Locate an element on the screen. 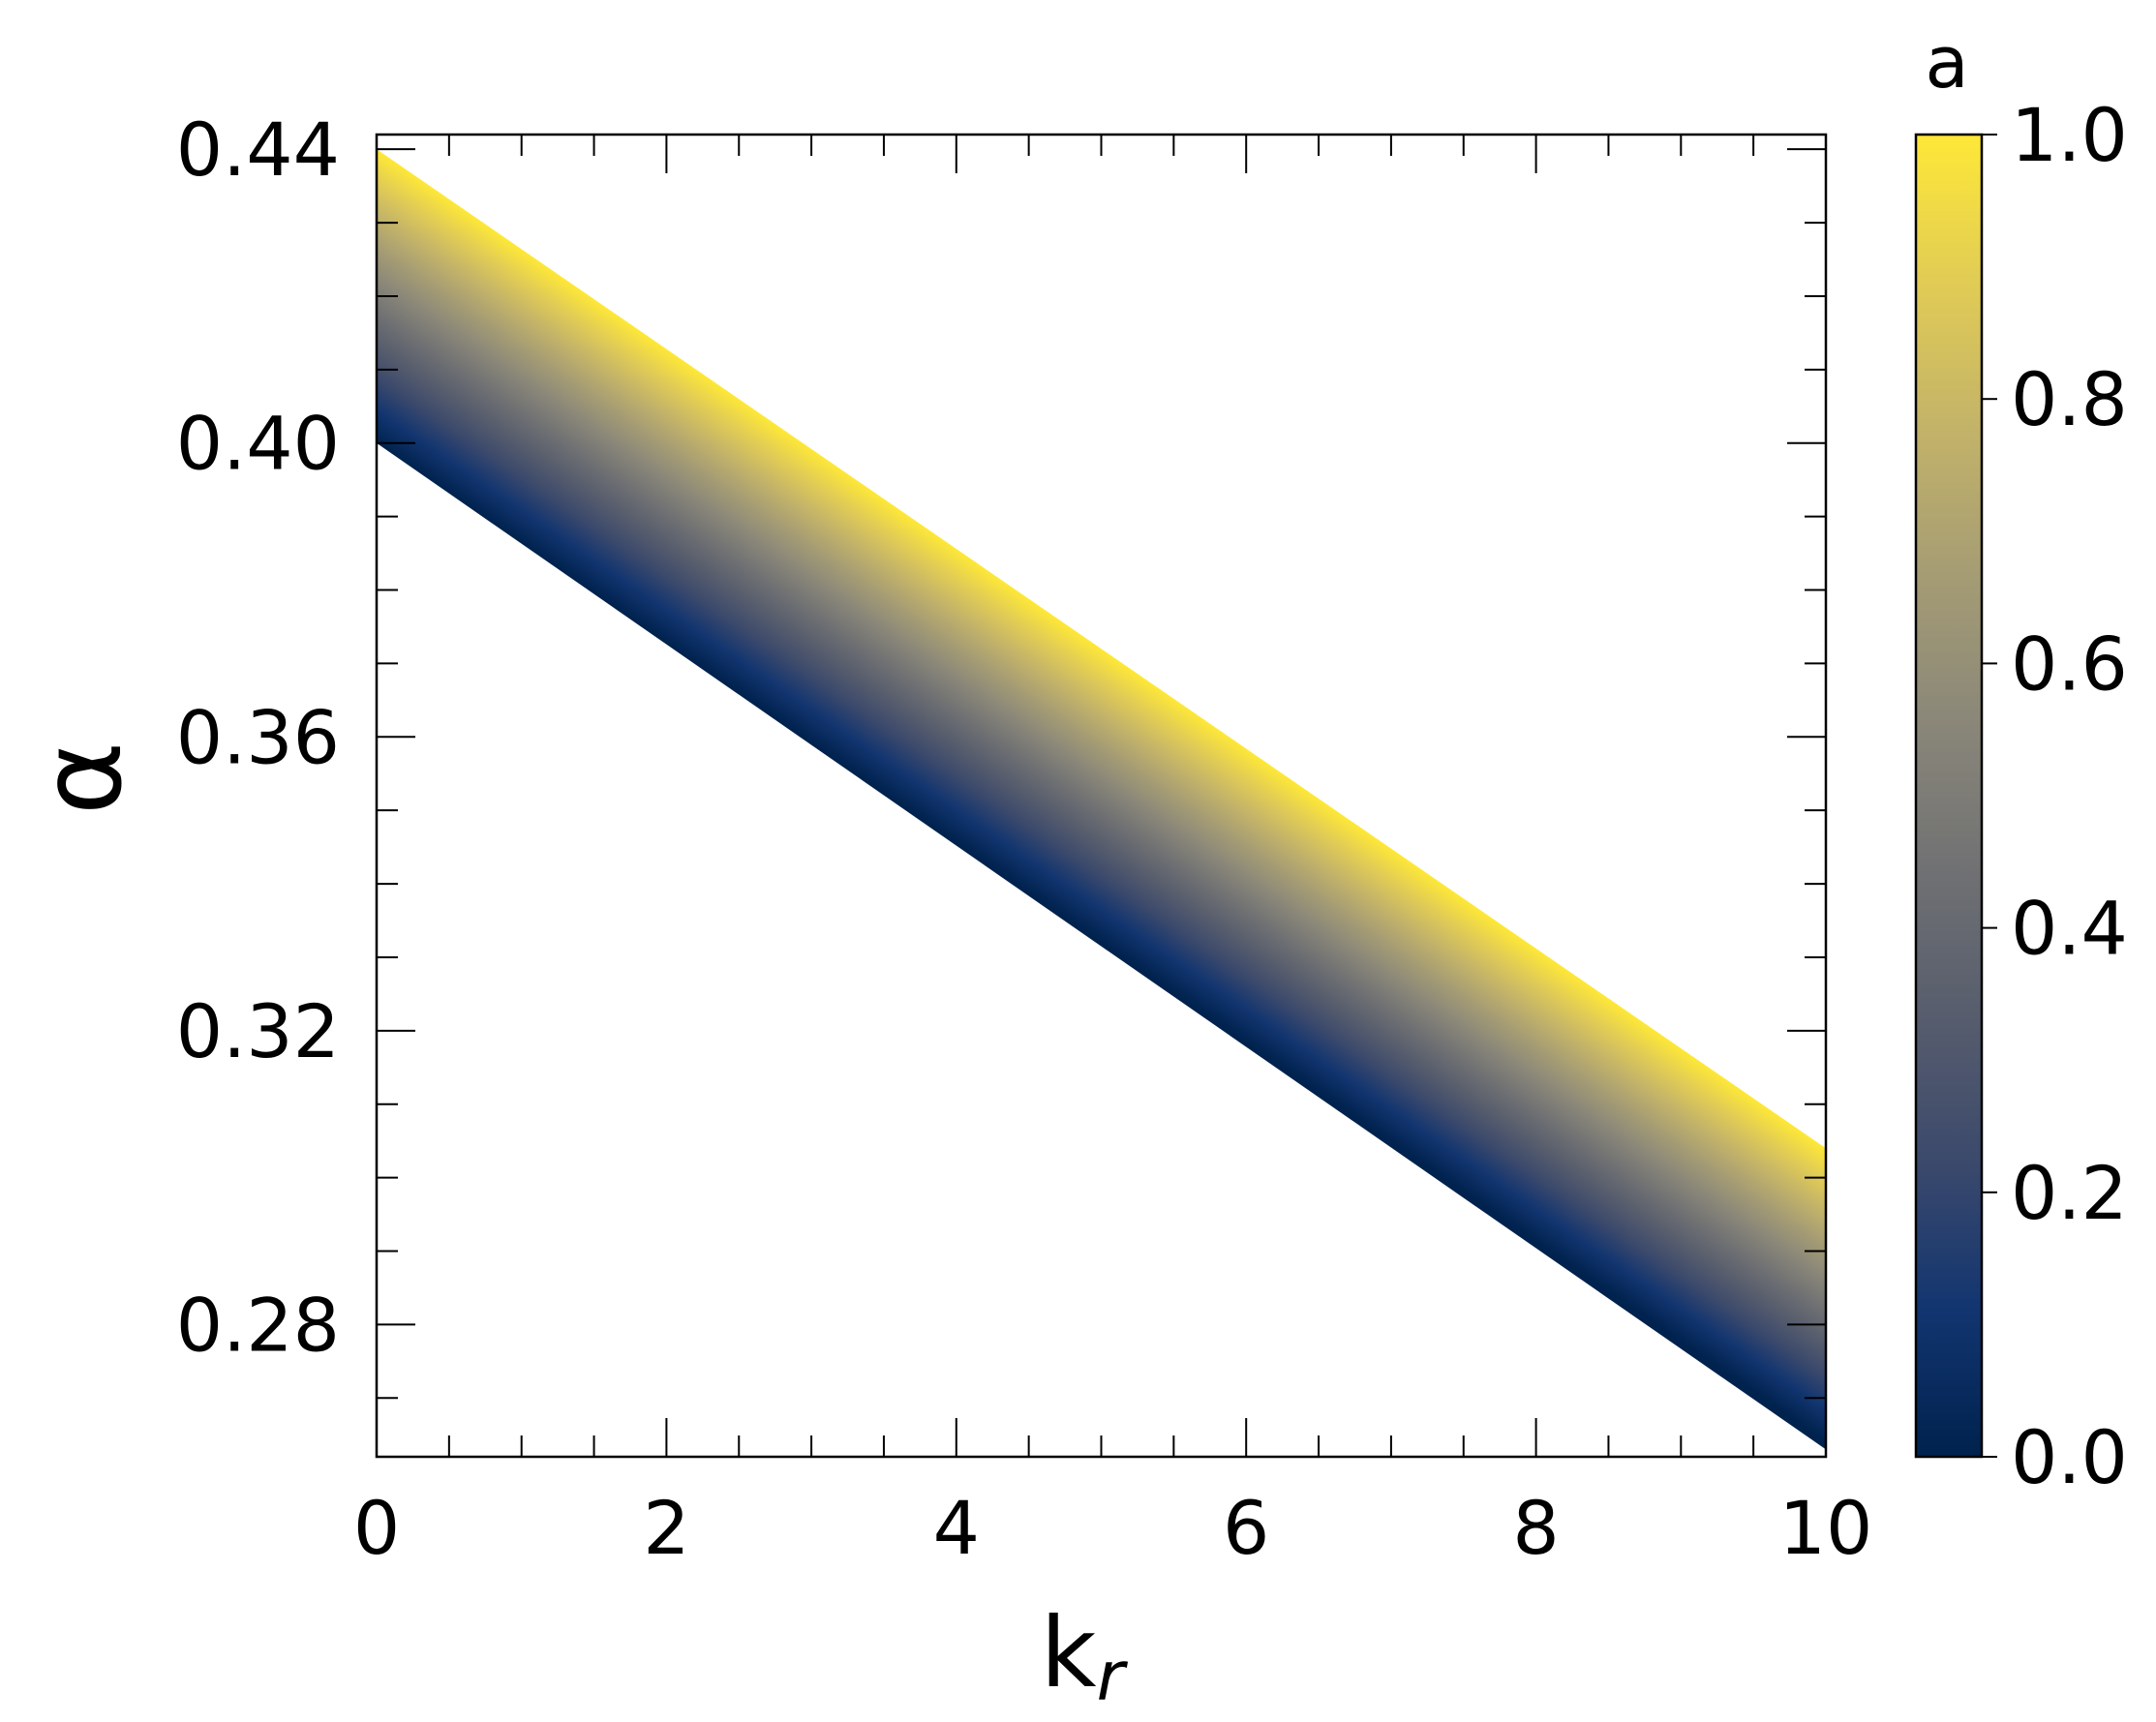  x-axis-title-subscript: r is located at coordinates (1113, 1676).